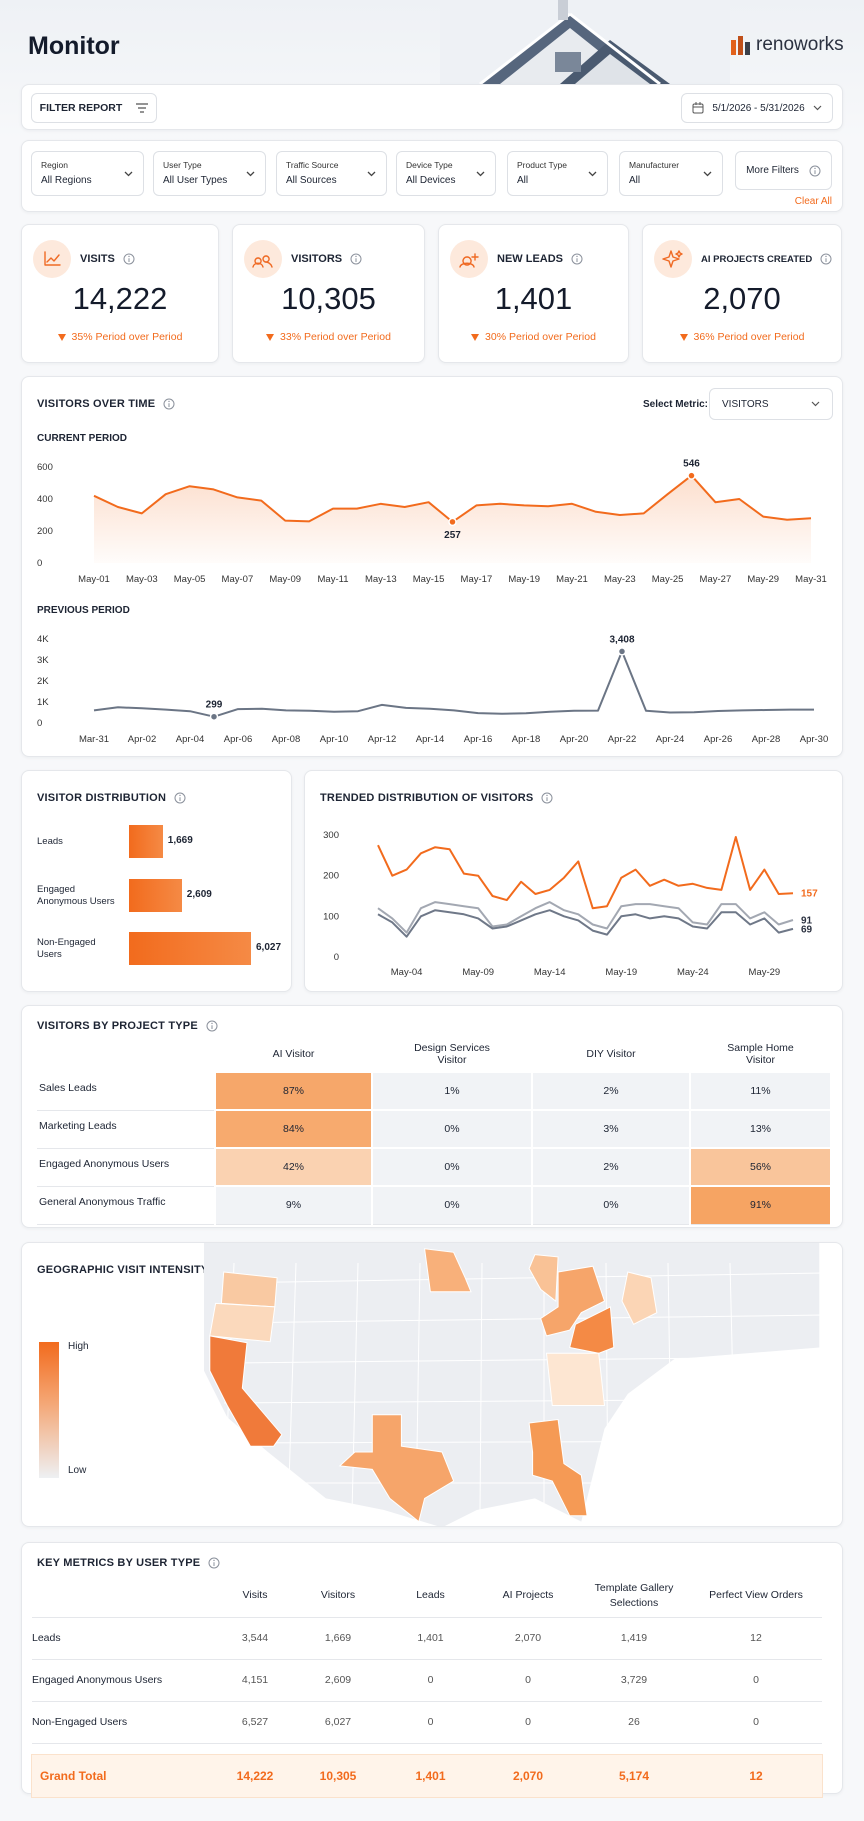 This screenshot has height=1821, width=864. What do you see at coordinates (671, 173) in the screenshot?
I see `filter-dropdown: Manufacturer All` at bounding box center [671, 173].